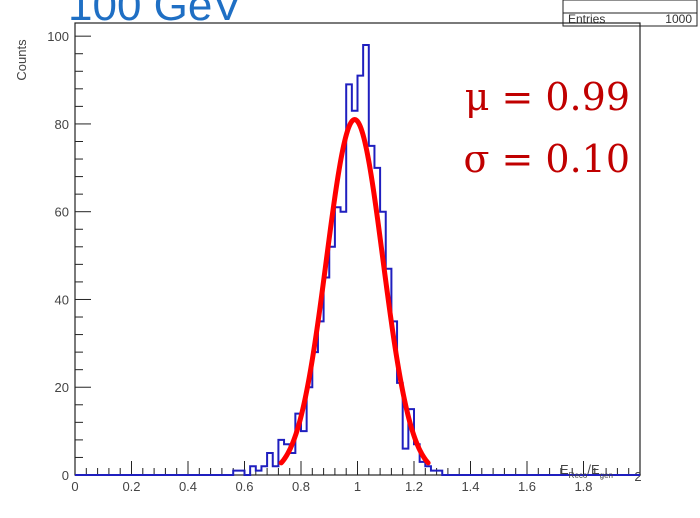  I want to click on stats-entries-value: 1000, so click(678, 19).